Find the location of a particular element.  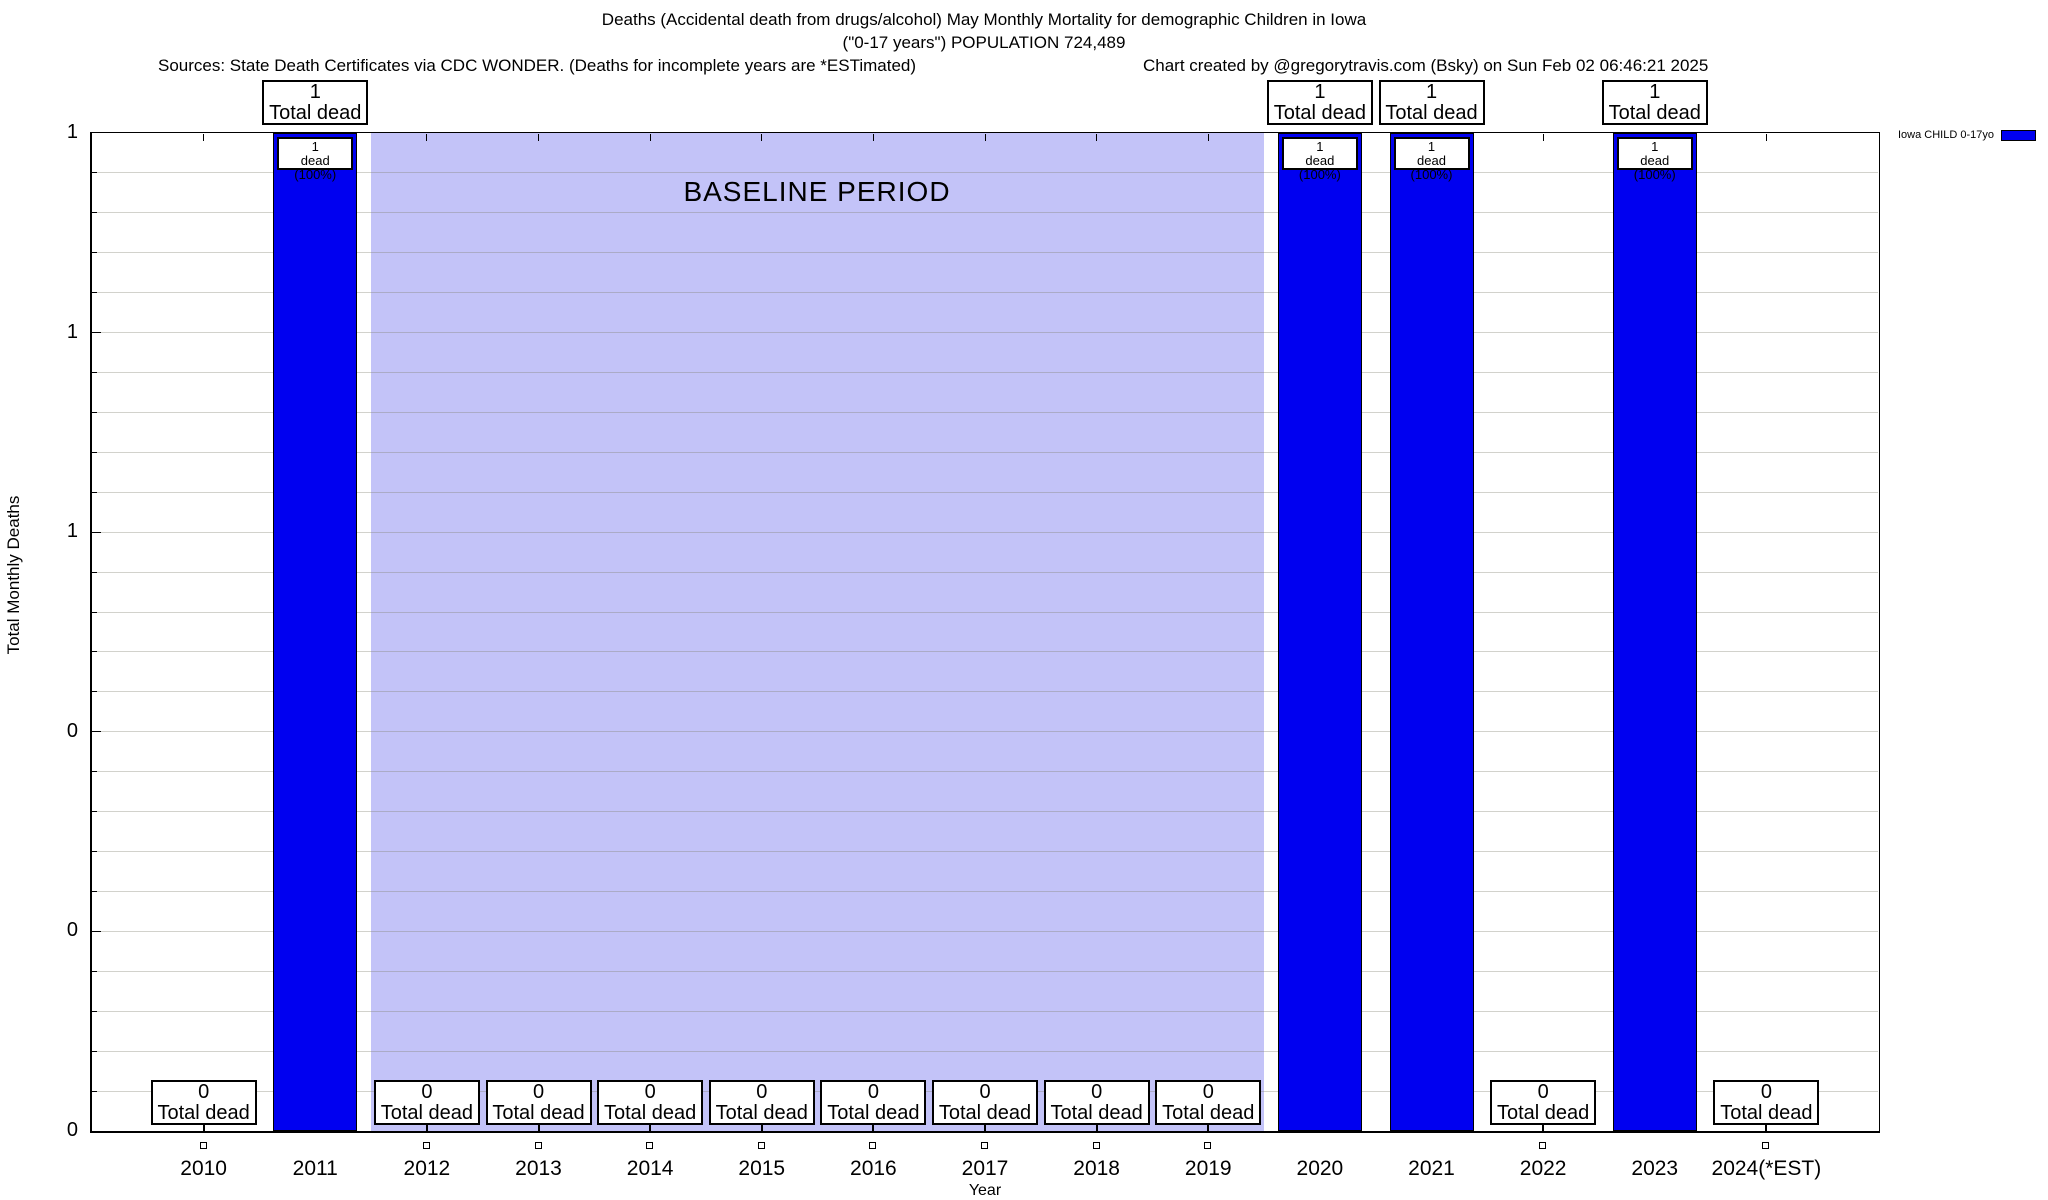

x-tick-label: 2011 is located at coordinates (315, 1168).